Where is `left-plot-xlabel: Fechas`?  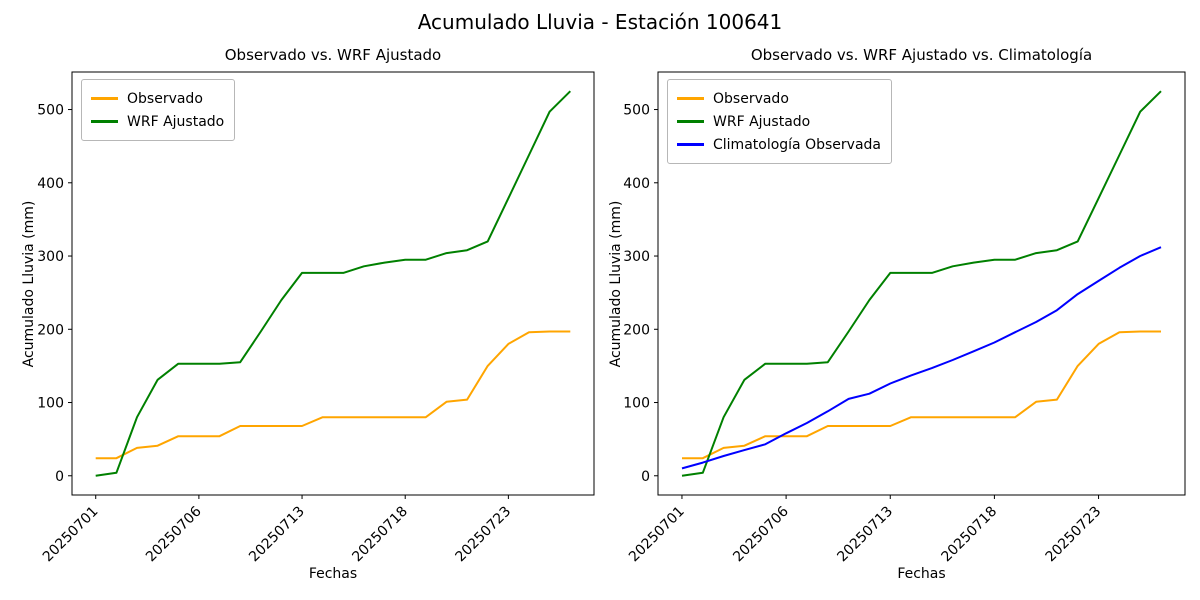 left-plot-xlabel: Fechas is located at coordinates (333, 574).